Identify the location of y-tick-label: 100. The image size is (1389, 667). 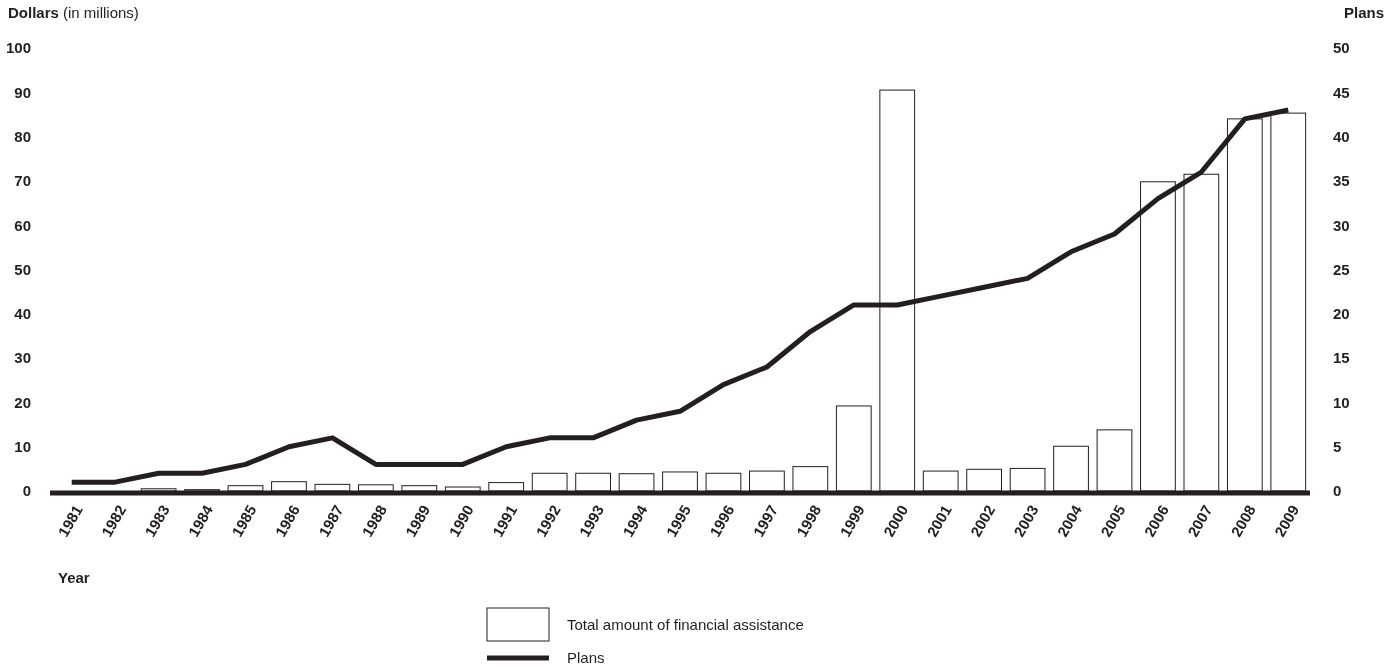
(18, 48).